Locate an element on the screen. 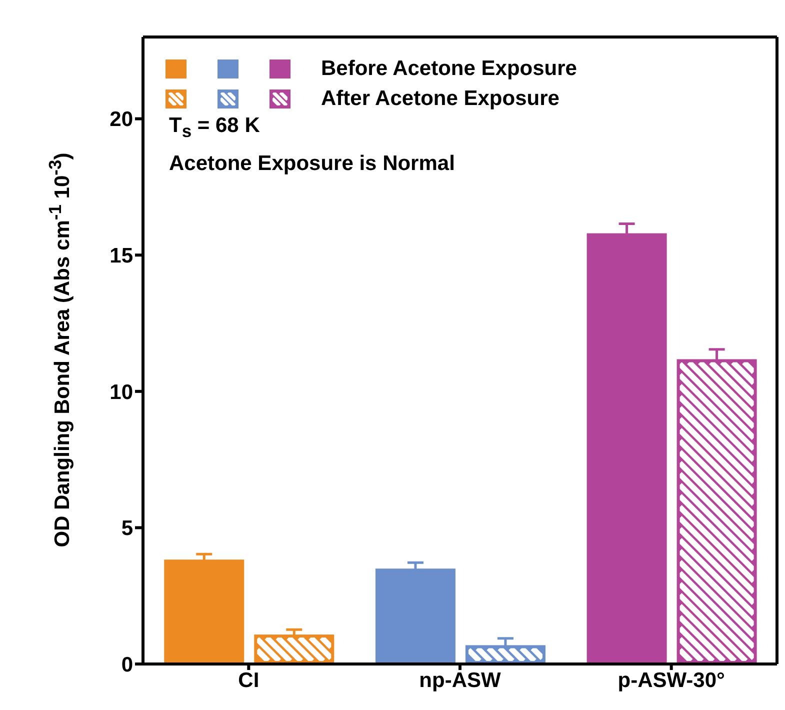 The image size is (785, 710). y-tick-label: 10 is located at coordinates (121, 392).